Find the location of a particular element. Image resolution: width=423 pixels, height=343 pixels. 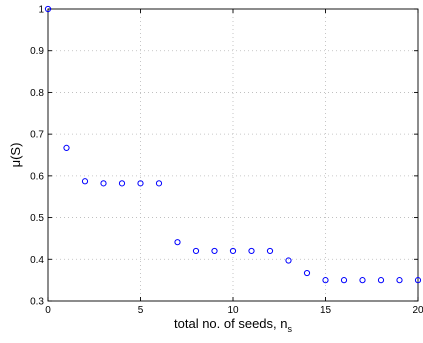

y-tick-label: 0.7 is located at coordinates (37, 135).